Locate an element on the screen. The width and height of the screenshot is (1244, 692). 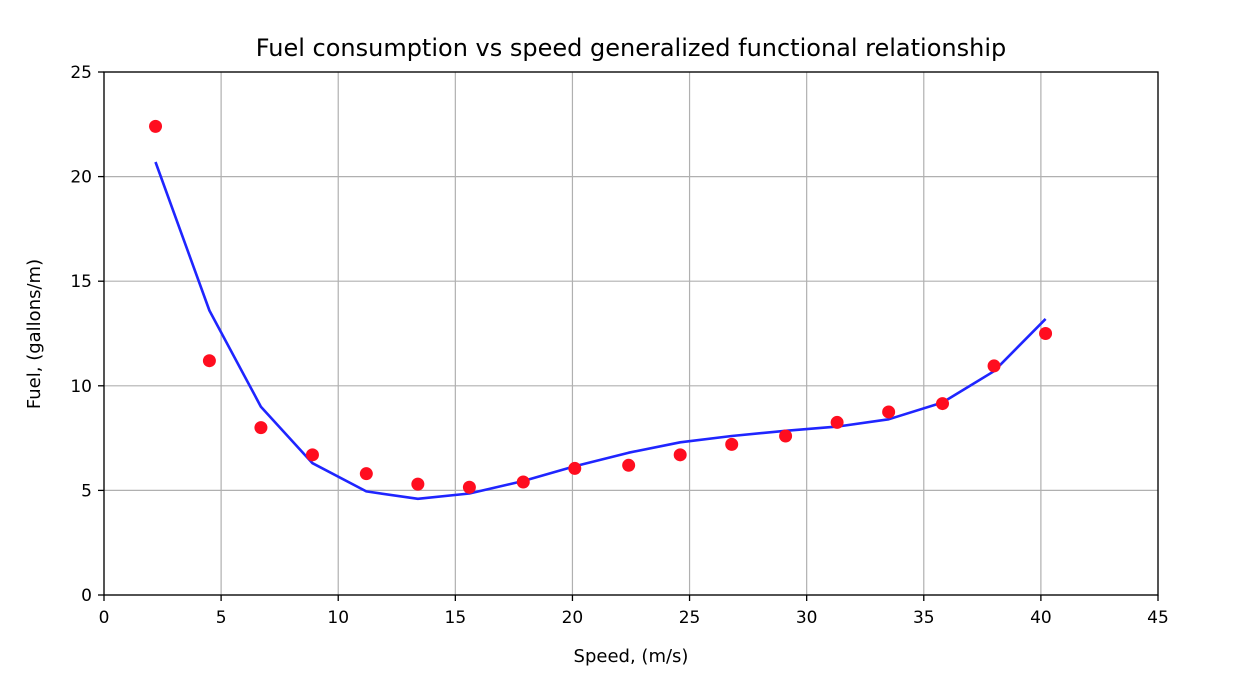
y-tick-label: 25 is located at coordinates (81, 73).